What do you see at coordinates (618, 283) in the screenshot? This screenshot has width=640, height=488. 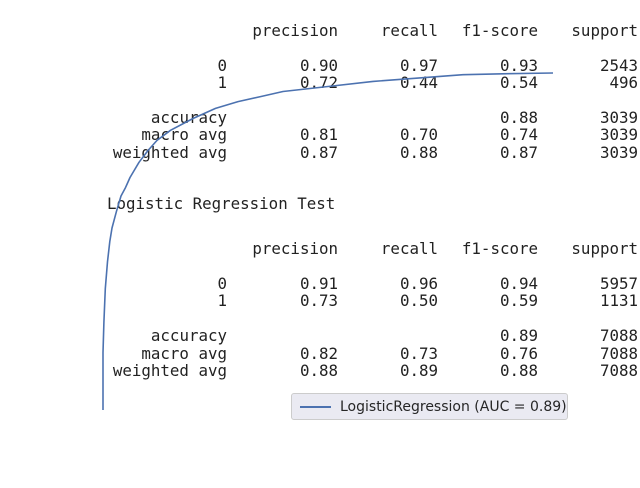 I see `row-support: 5957` at bounding box center [618, 283].